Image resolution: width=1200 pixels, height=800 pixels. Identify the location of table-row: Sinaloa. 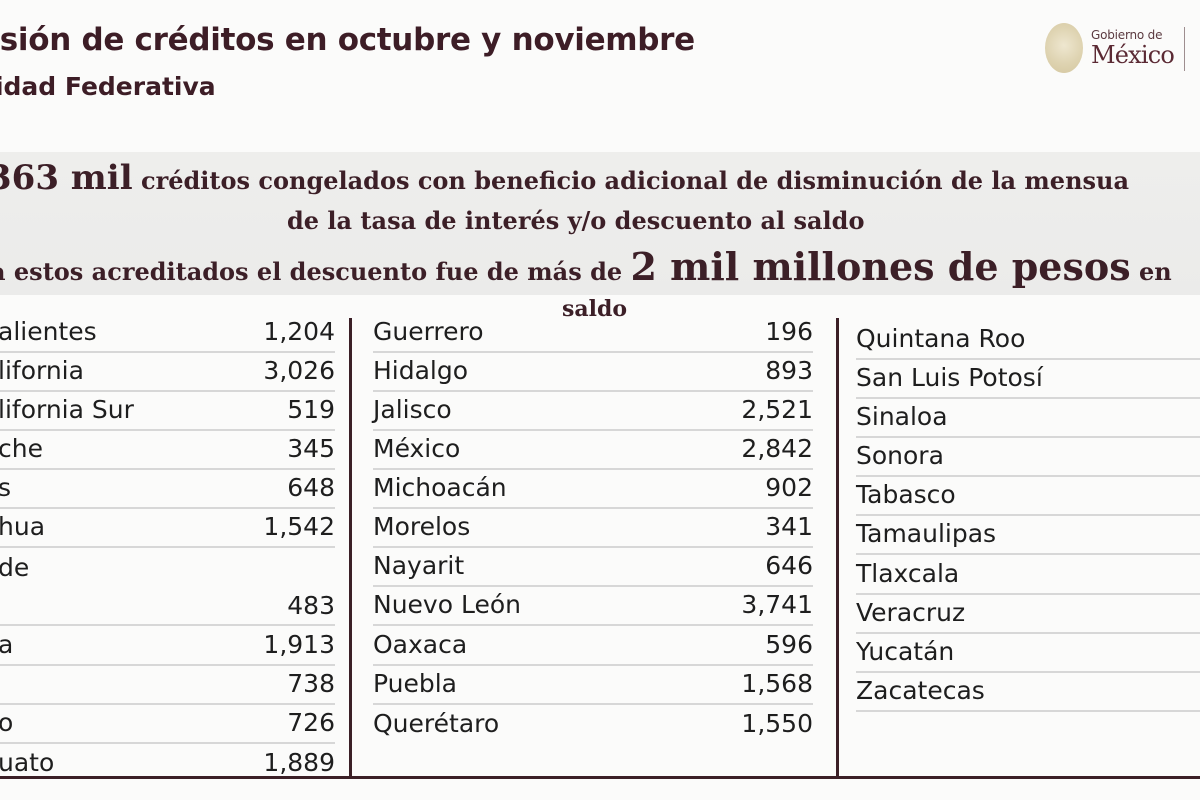
(1028, 418).